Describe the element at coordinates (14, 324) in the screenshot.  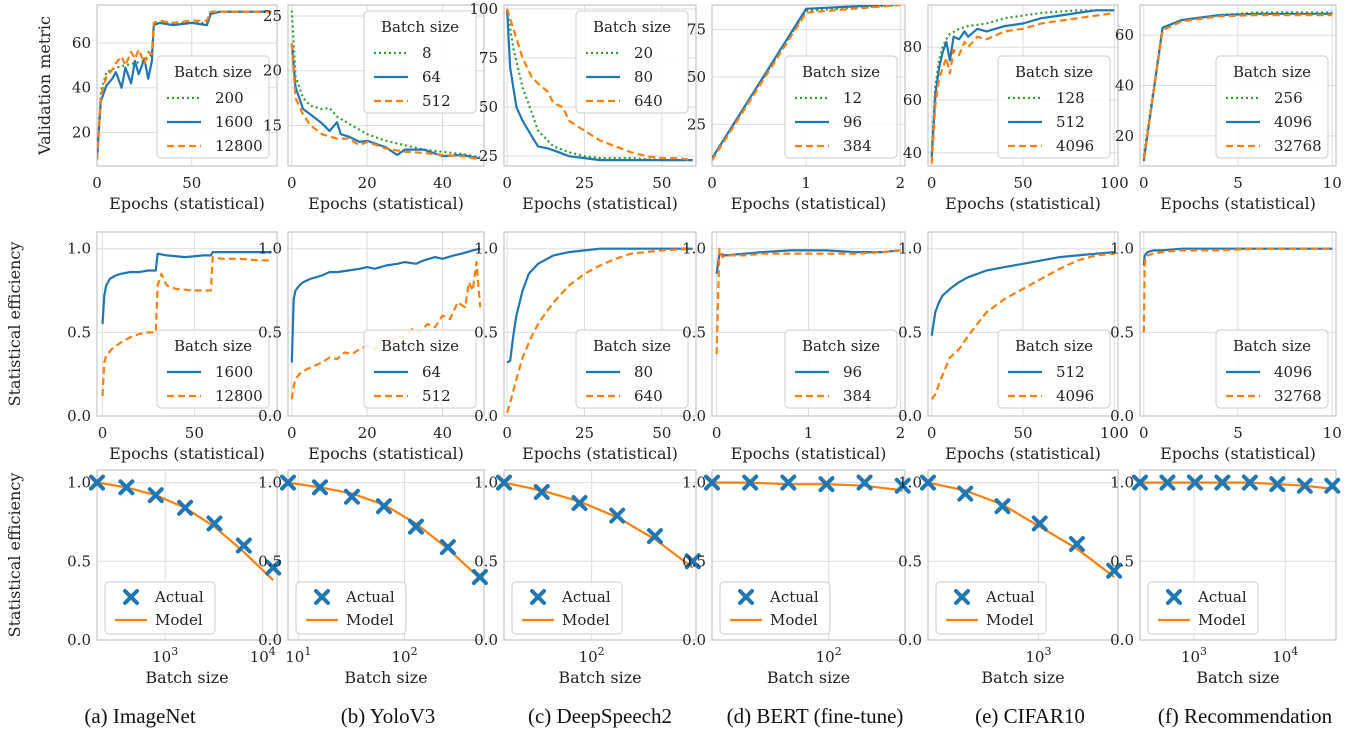
I see `y-axis-label: Statistical efficiency` at that location.